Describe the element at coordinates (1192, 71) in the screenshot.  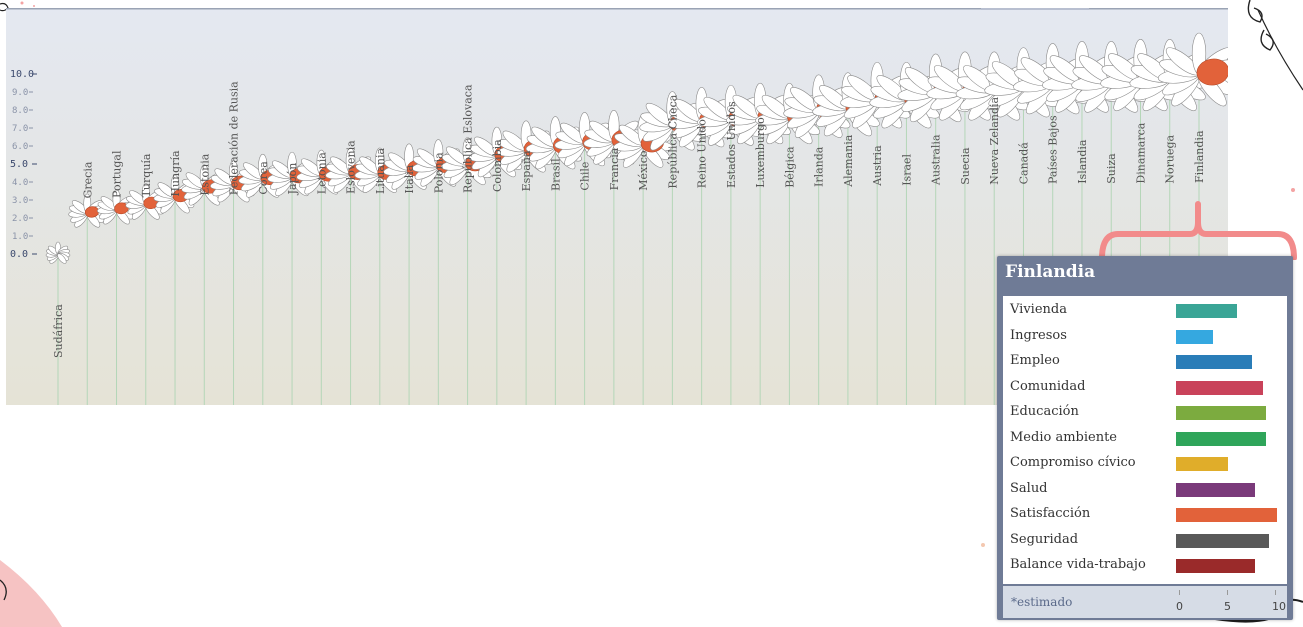
I see `flower-Finlandia` at that location.